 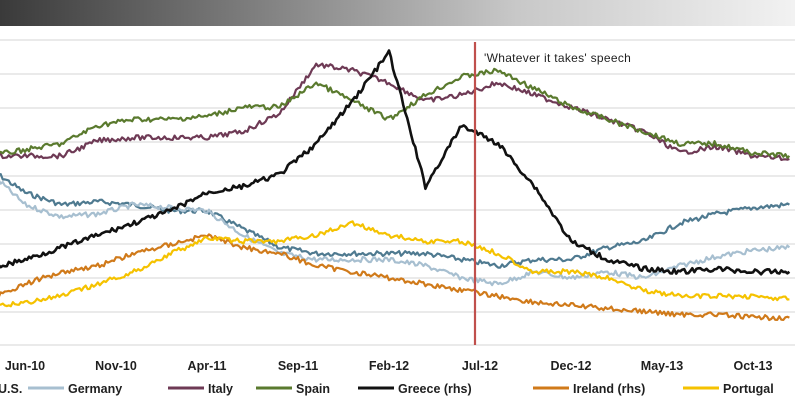 I want to click on x-tick-label: Nov-10, so click(x=116, y=366).